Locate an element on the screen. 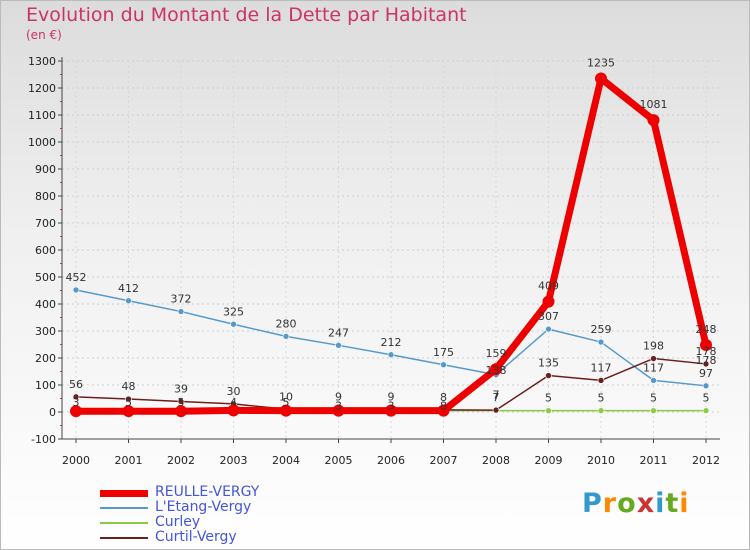 The width and height of the screenshot is (750, 550). proxiti-logo: Proxiti is located at coordinates (636, 503).